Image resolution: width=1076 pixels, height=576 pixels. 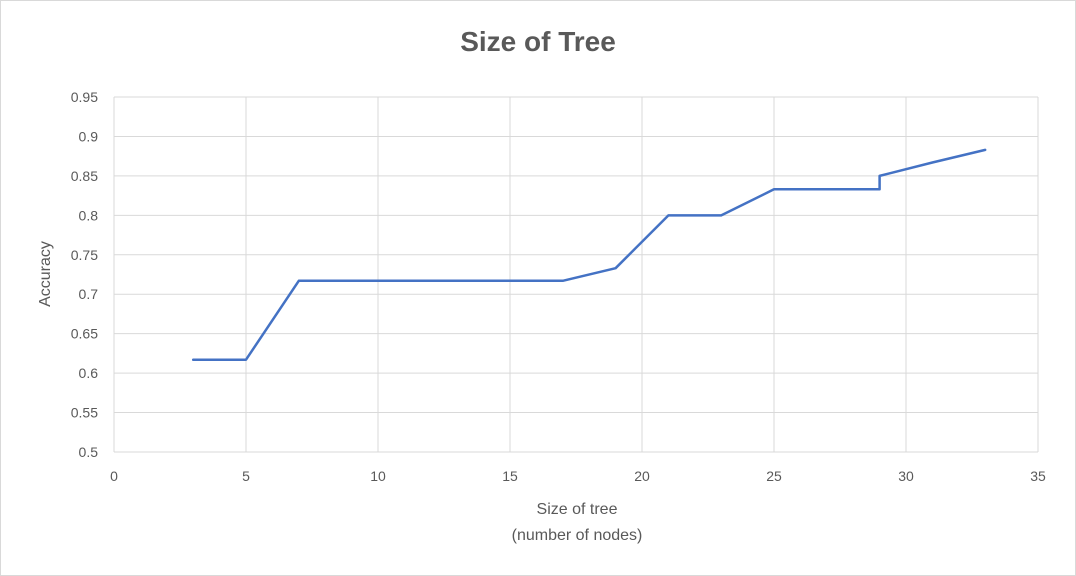 What do you see at coordinates (89, 452) in the screenshot?
I see `y-tick-label: 0.5` at bounding box center [89, 452].